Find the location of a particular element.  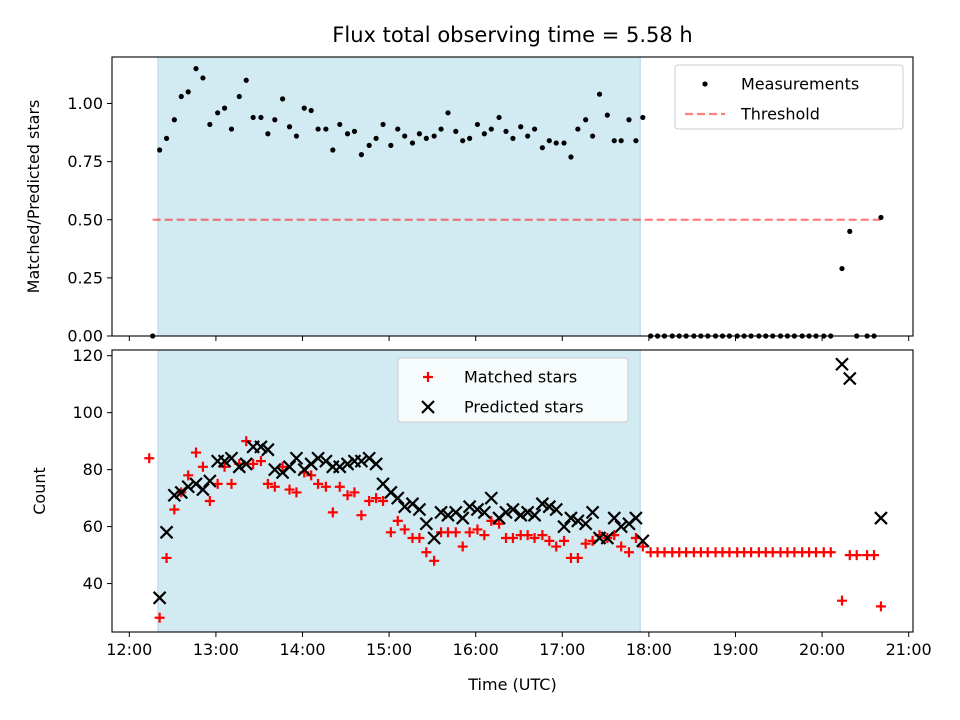

x-axis-label: Time (UTC) is located at coordinates (511, 684).